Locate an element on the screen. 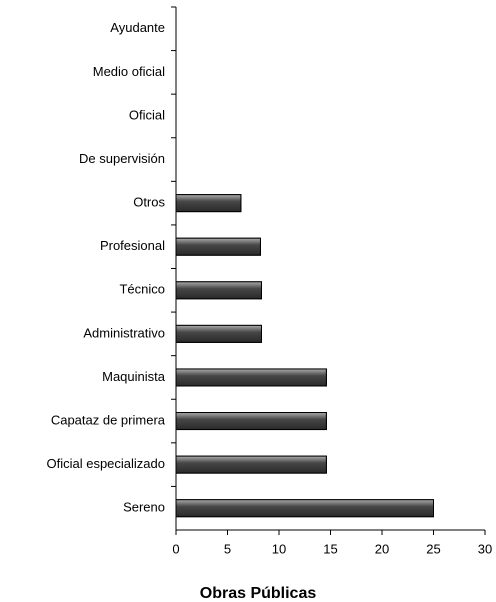 The image size is (496, 602). x-tick-label: 15 is located at coordinates (330, 548).